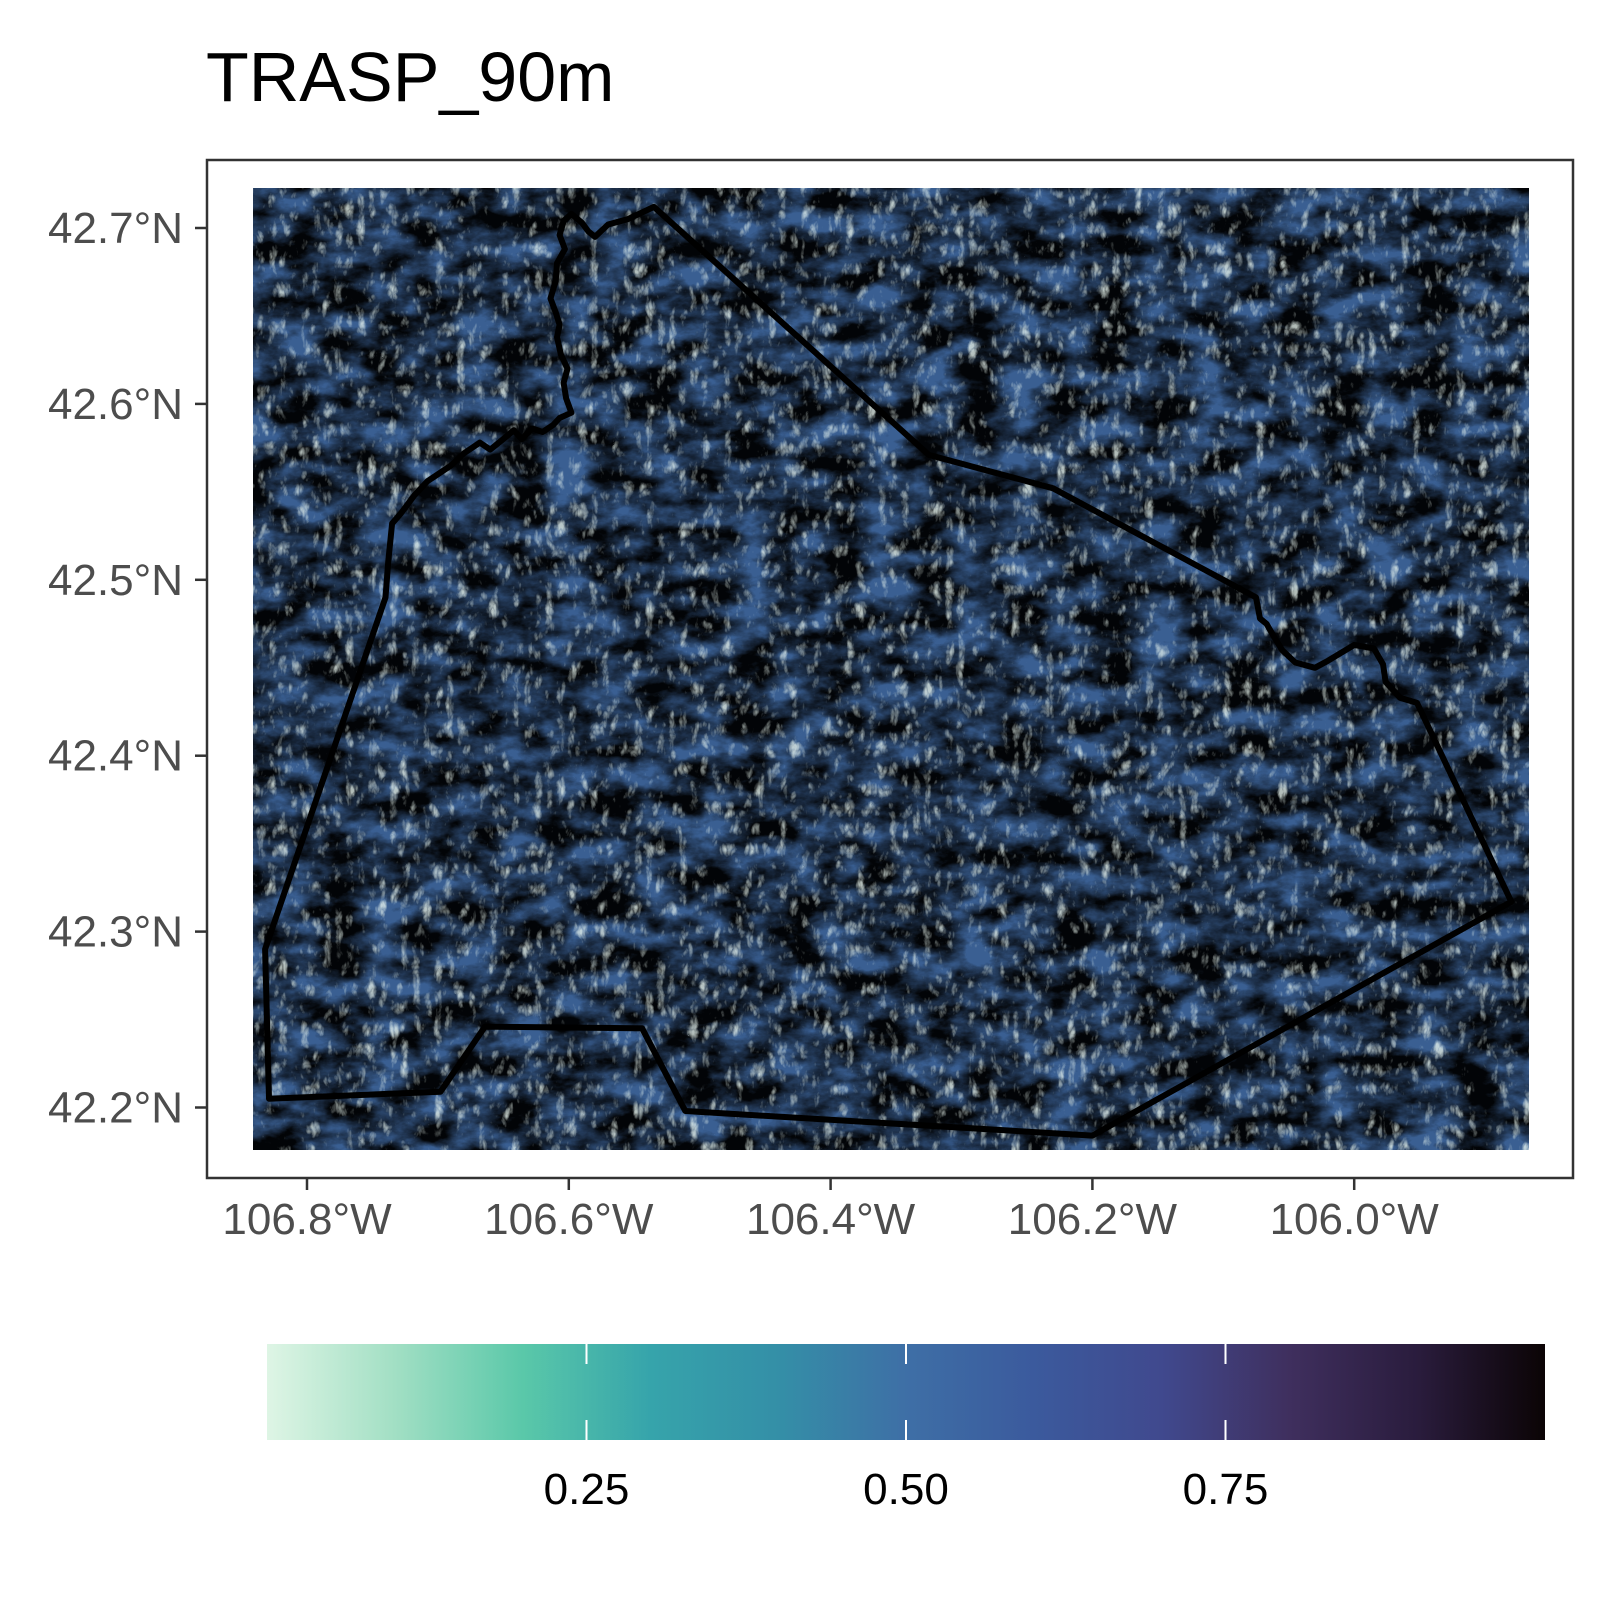 Image resolution: width=1600 pixels, height=1600 pixels. I want to click on color-legend: 0.25 0.50 0.75, so click(906, 1429).